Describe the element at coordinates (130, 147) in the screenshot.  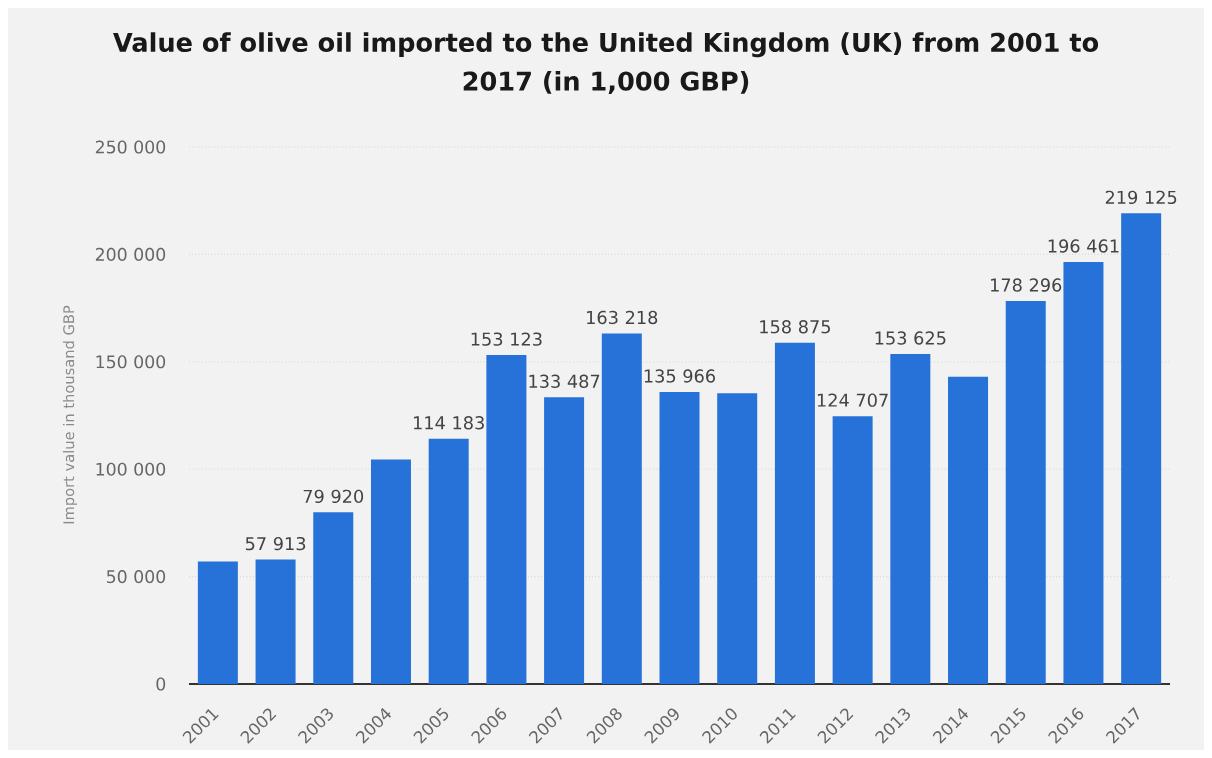
I see `y-tick-label: 250 000` at that location.